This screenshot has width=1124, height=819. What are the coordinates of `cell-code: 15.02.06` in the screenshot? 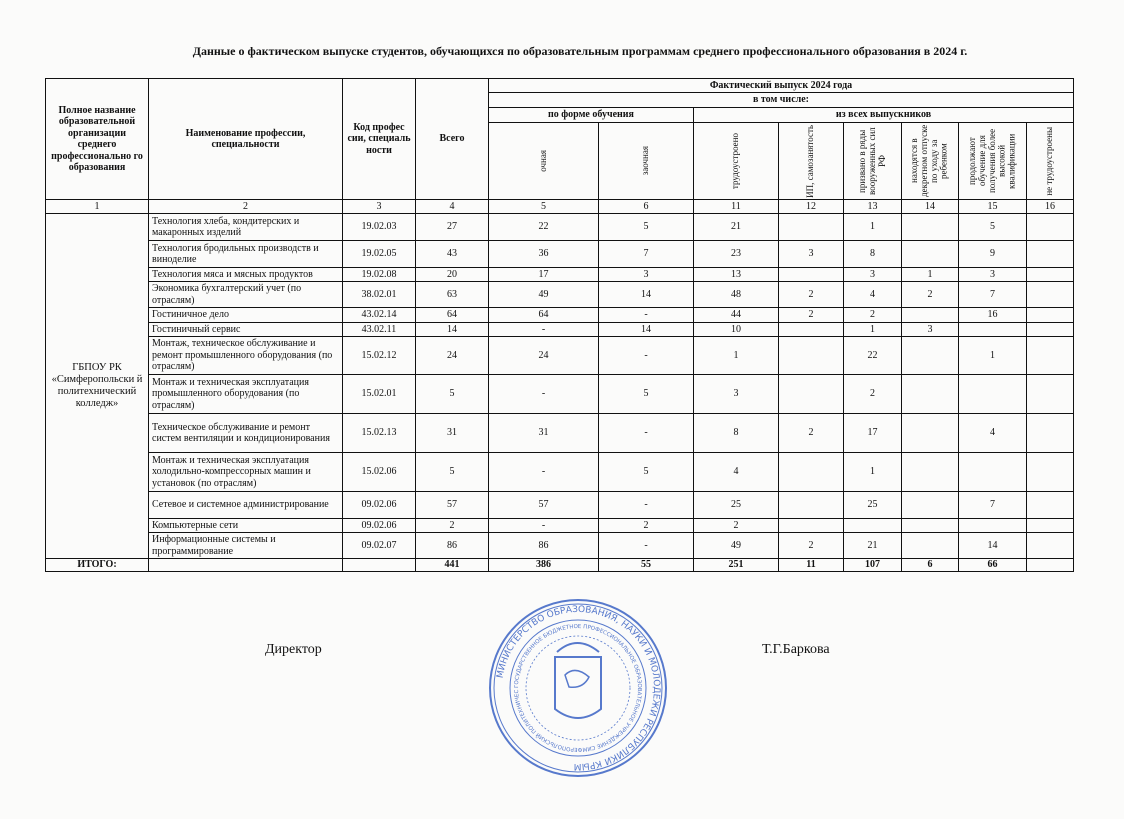 It's located at (379, 472).